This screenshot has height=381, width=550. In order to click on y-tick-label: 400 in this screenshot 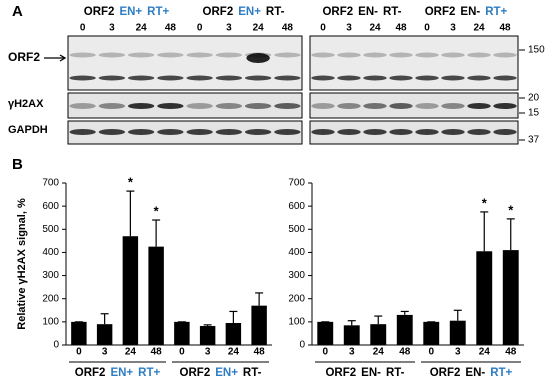, I will do `click(50, 252)`.